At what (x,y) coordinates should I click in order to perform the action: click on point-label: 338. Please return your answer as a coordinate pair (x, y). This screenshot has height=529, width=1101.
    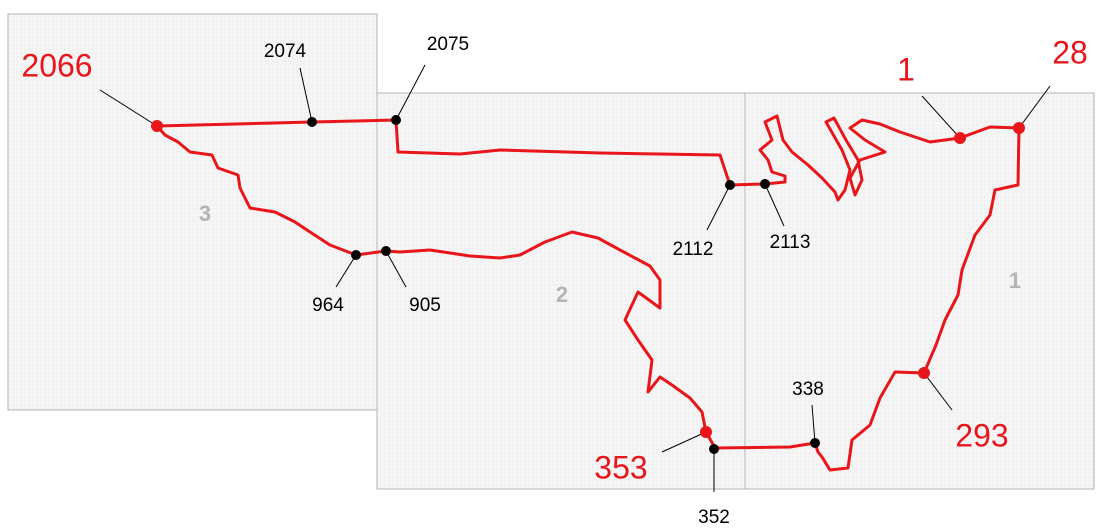
    Looking at the image, I should click on (808, 389).